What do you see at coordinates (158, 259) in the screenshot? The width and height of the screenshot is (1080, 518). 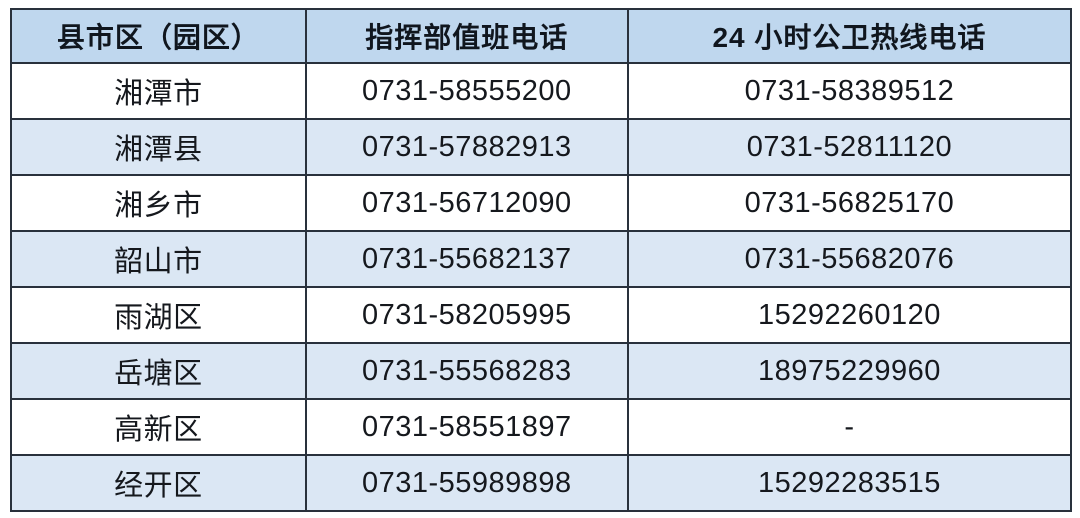 I see `district-cell: 韶山市` at bounding box center [158, 259].